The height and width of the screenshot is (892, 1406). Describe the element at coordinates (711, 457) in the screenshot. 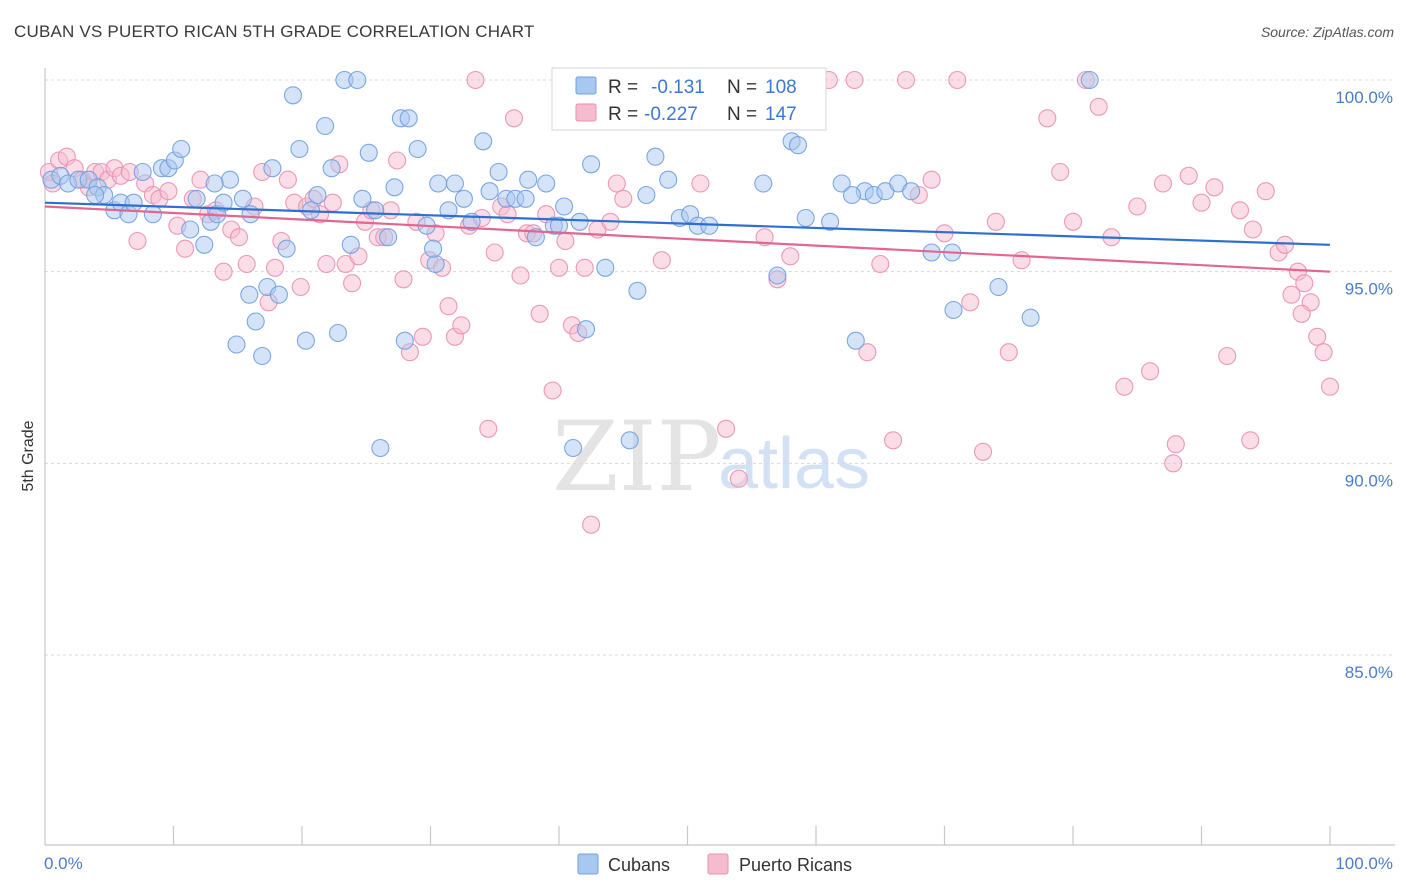

I see `watermark: ZIP atlas` at that location.